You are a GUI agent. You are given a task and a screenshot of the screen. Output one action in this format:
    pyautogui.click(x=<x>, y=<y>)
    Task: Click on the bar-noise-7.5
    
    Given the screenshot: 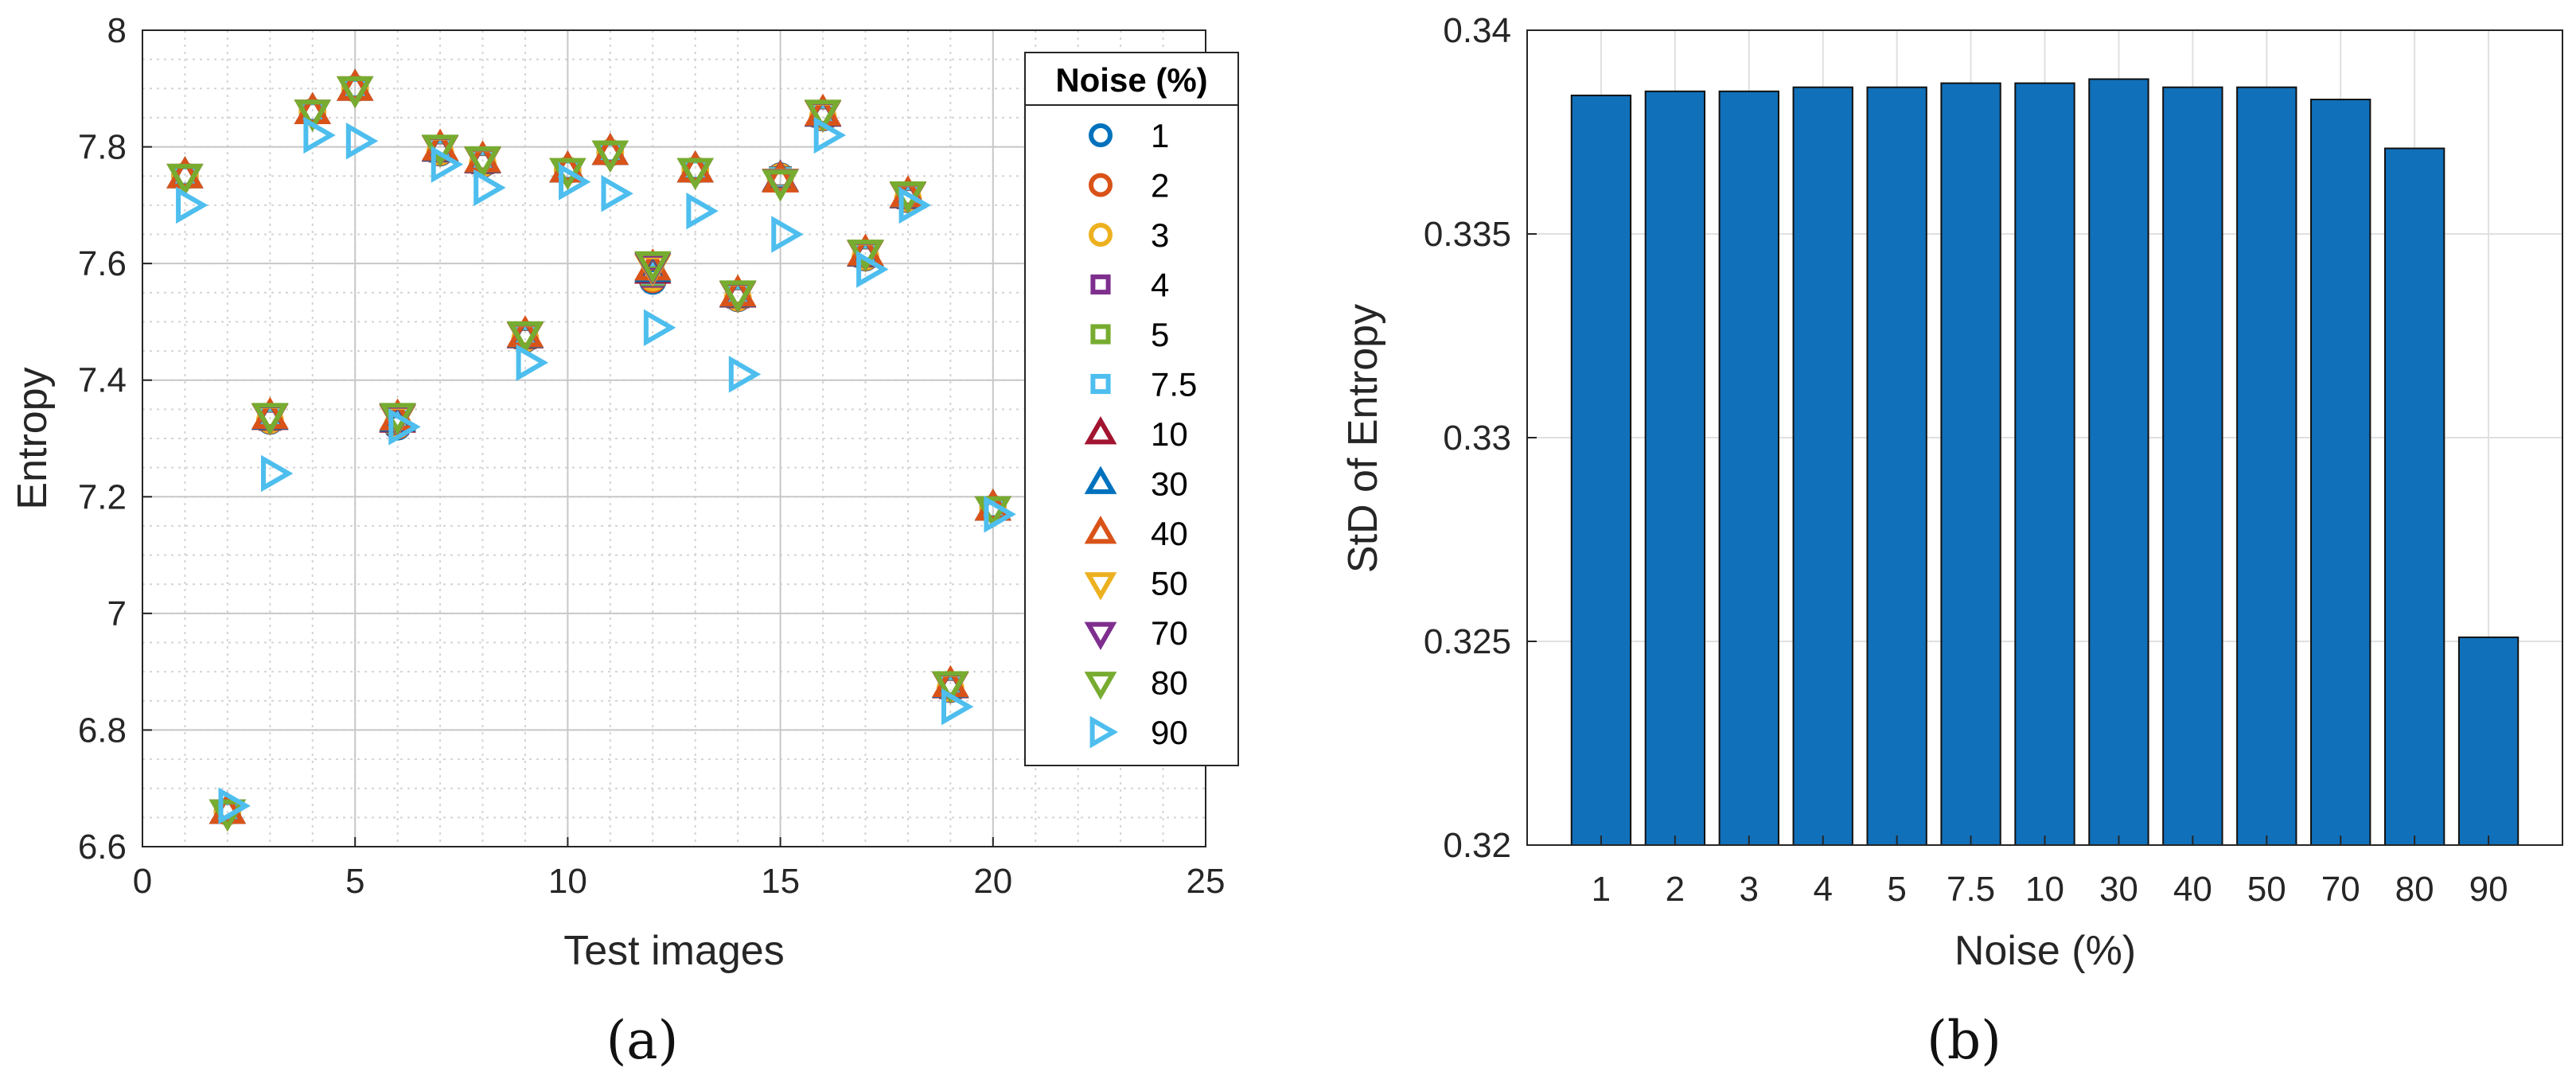 What is the action you would take?
    pyautogui.click(x=1970, y=464)
    